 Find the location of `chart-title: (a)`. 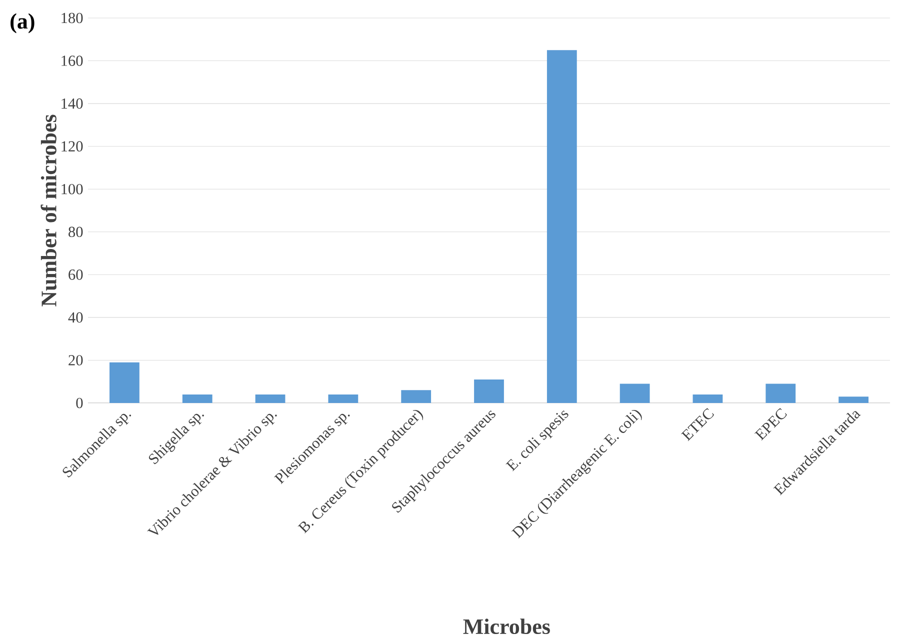

chart-title: (a) is located at coordinates (22, 23).